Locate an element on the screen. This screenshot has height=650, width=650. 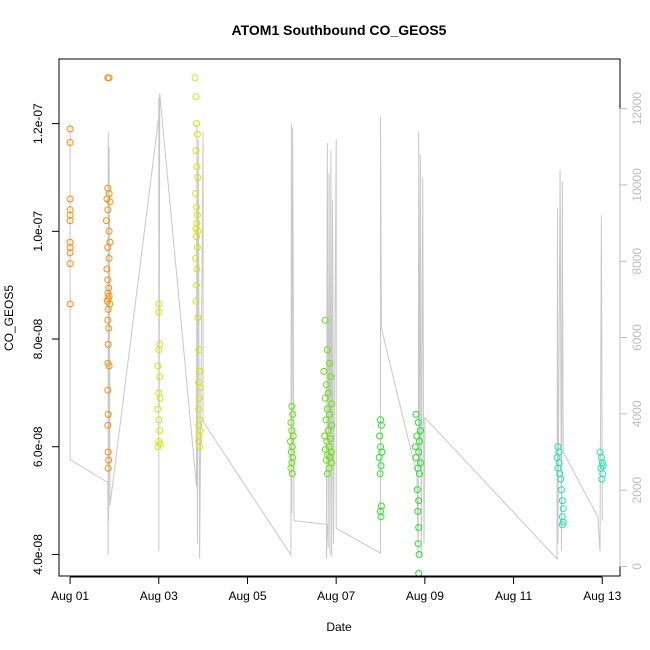
x-tick-label: Aug 07 is located at coordinates (336, 596).